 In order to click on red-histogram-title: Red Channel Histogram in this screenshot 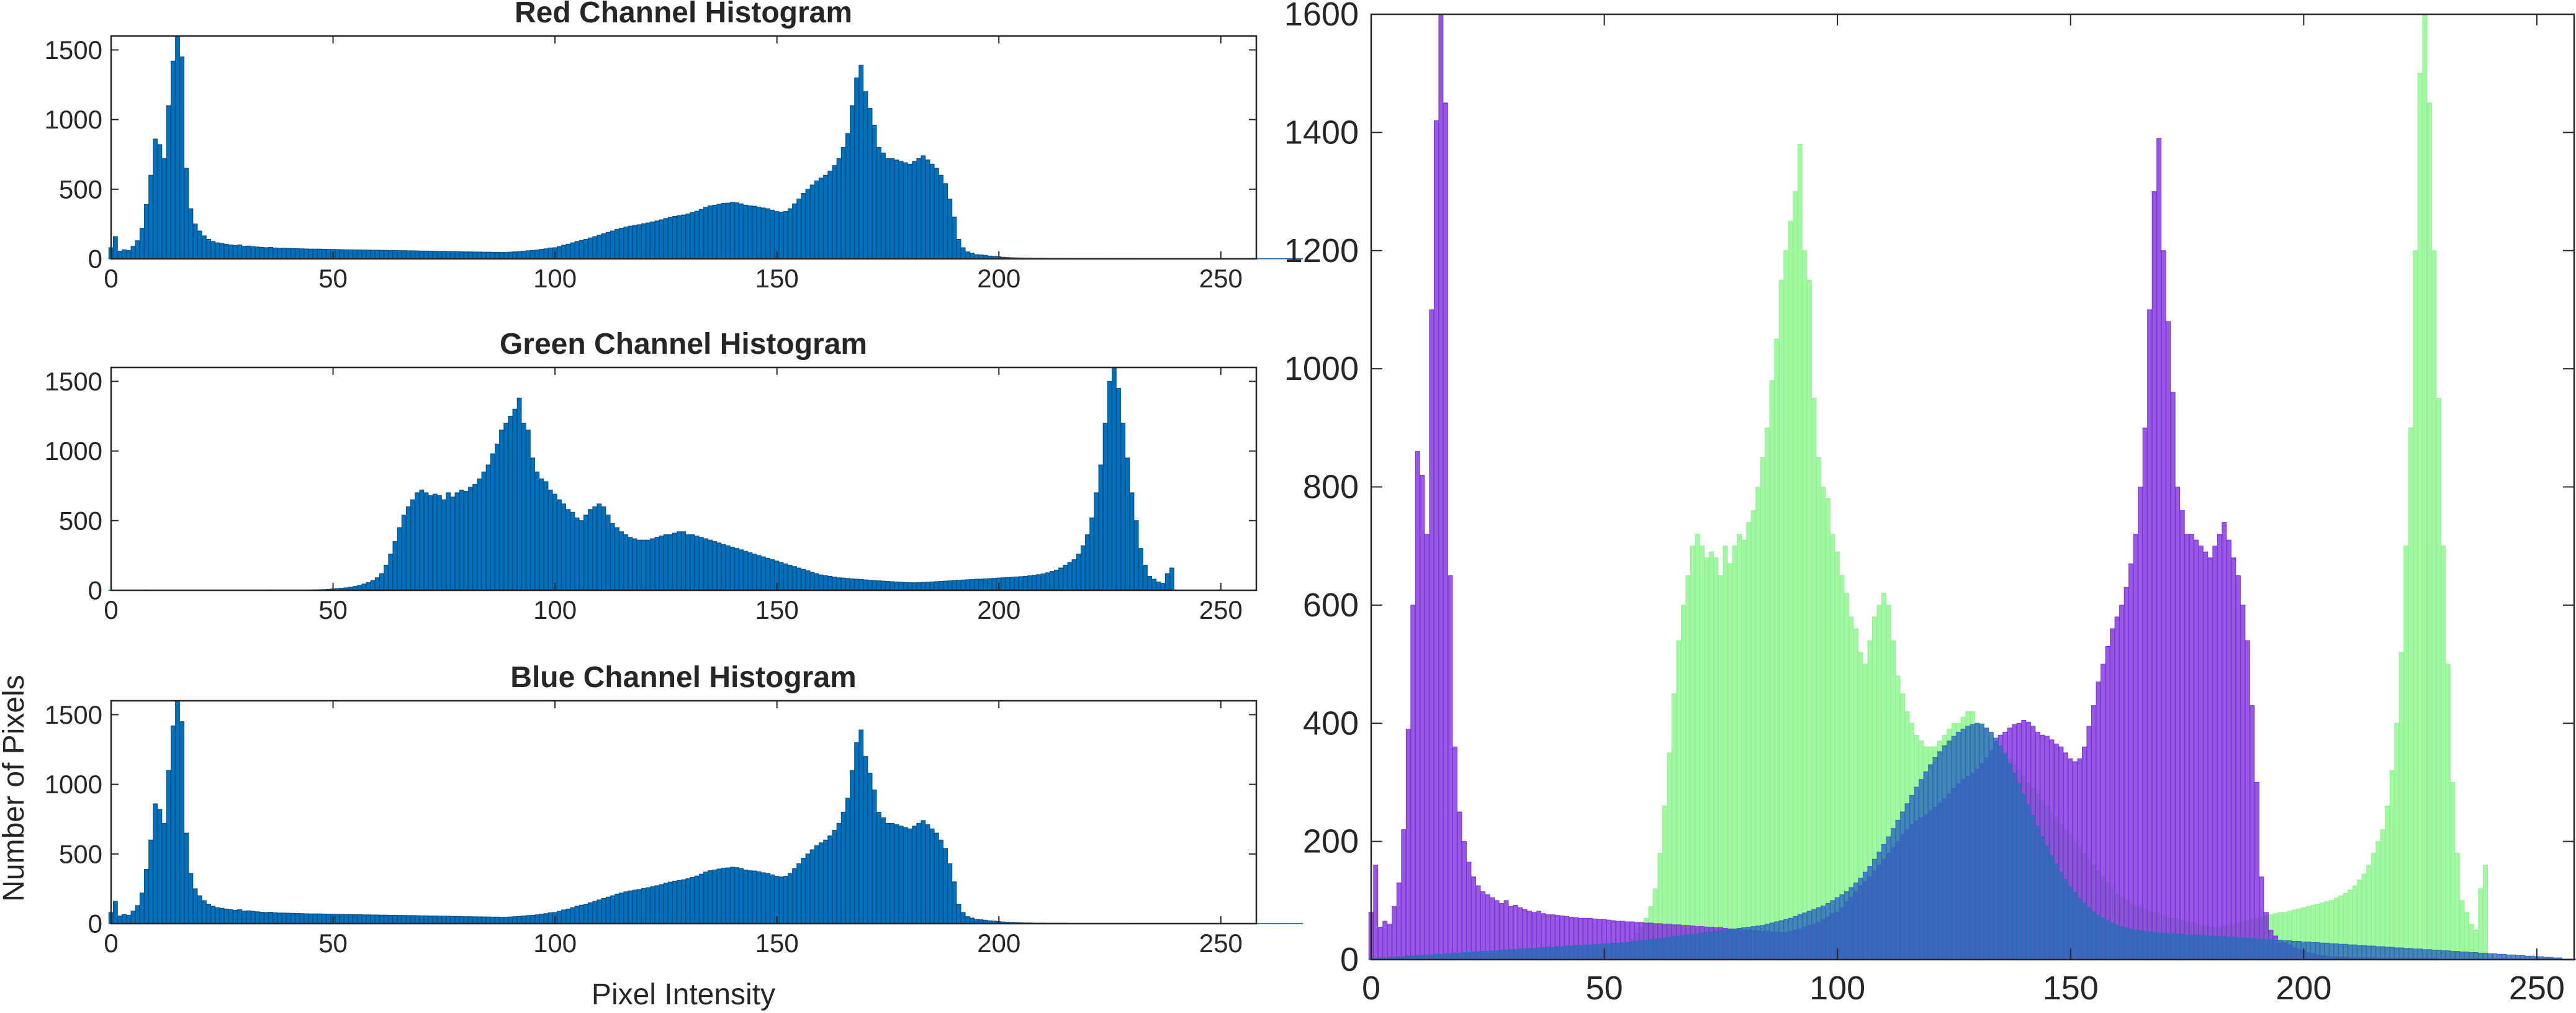, I will do `click(683, 15)`.